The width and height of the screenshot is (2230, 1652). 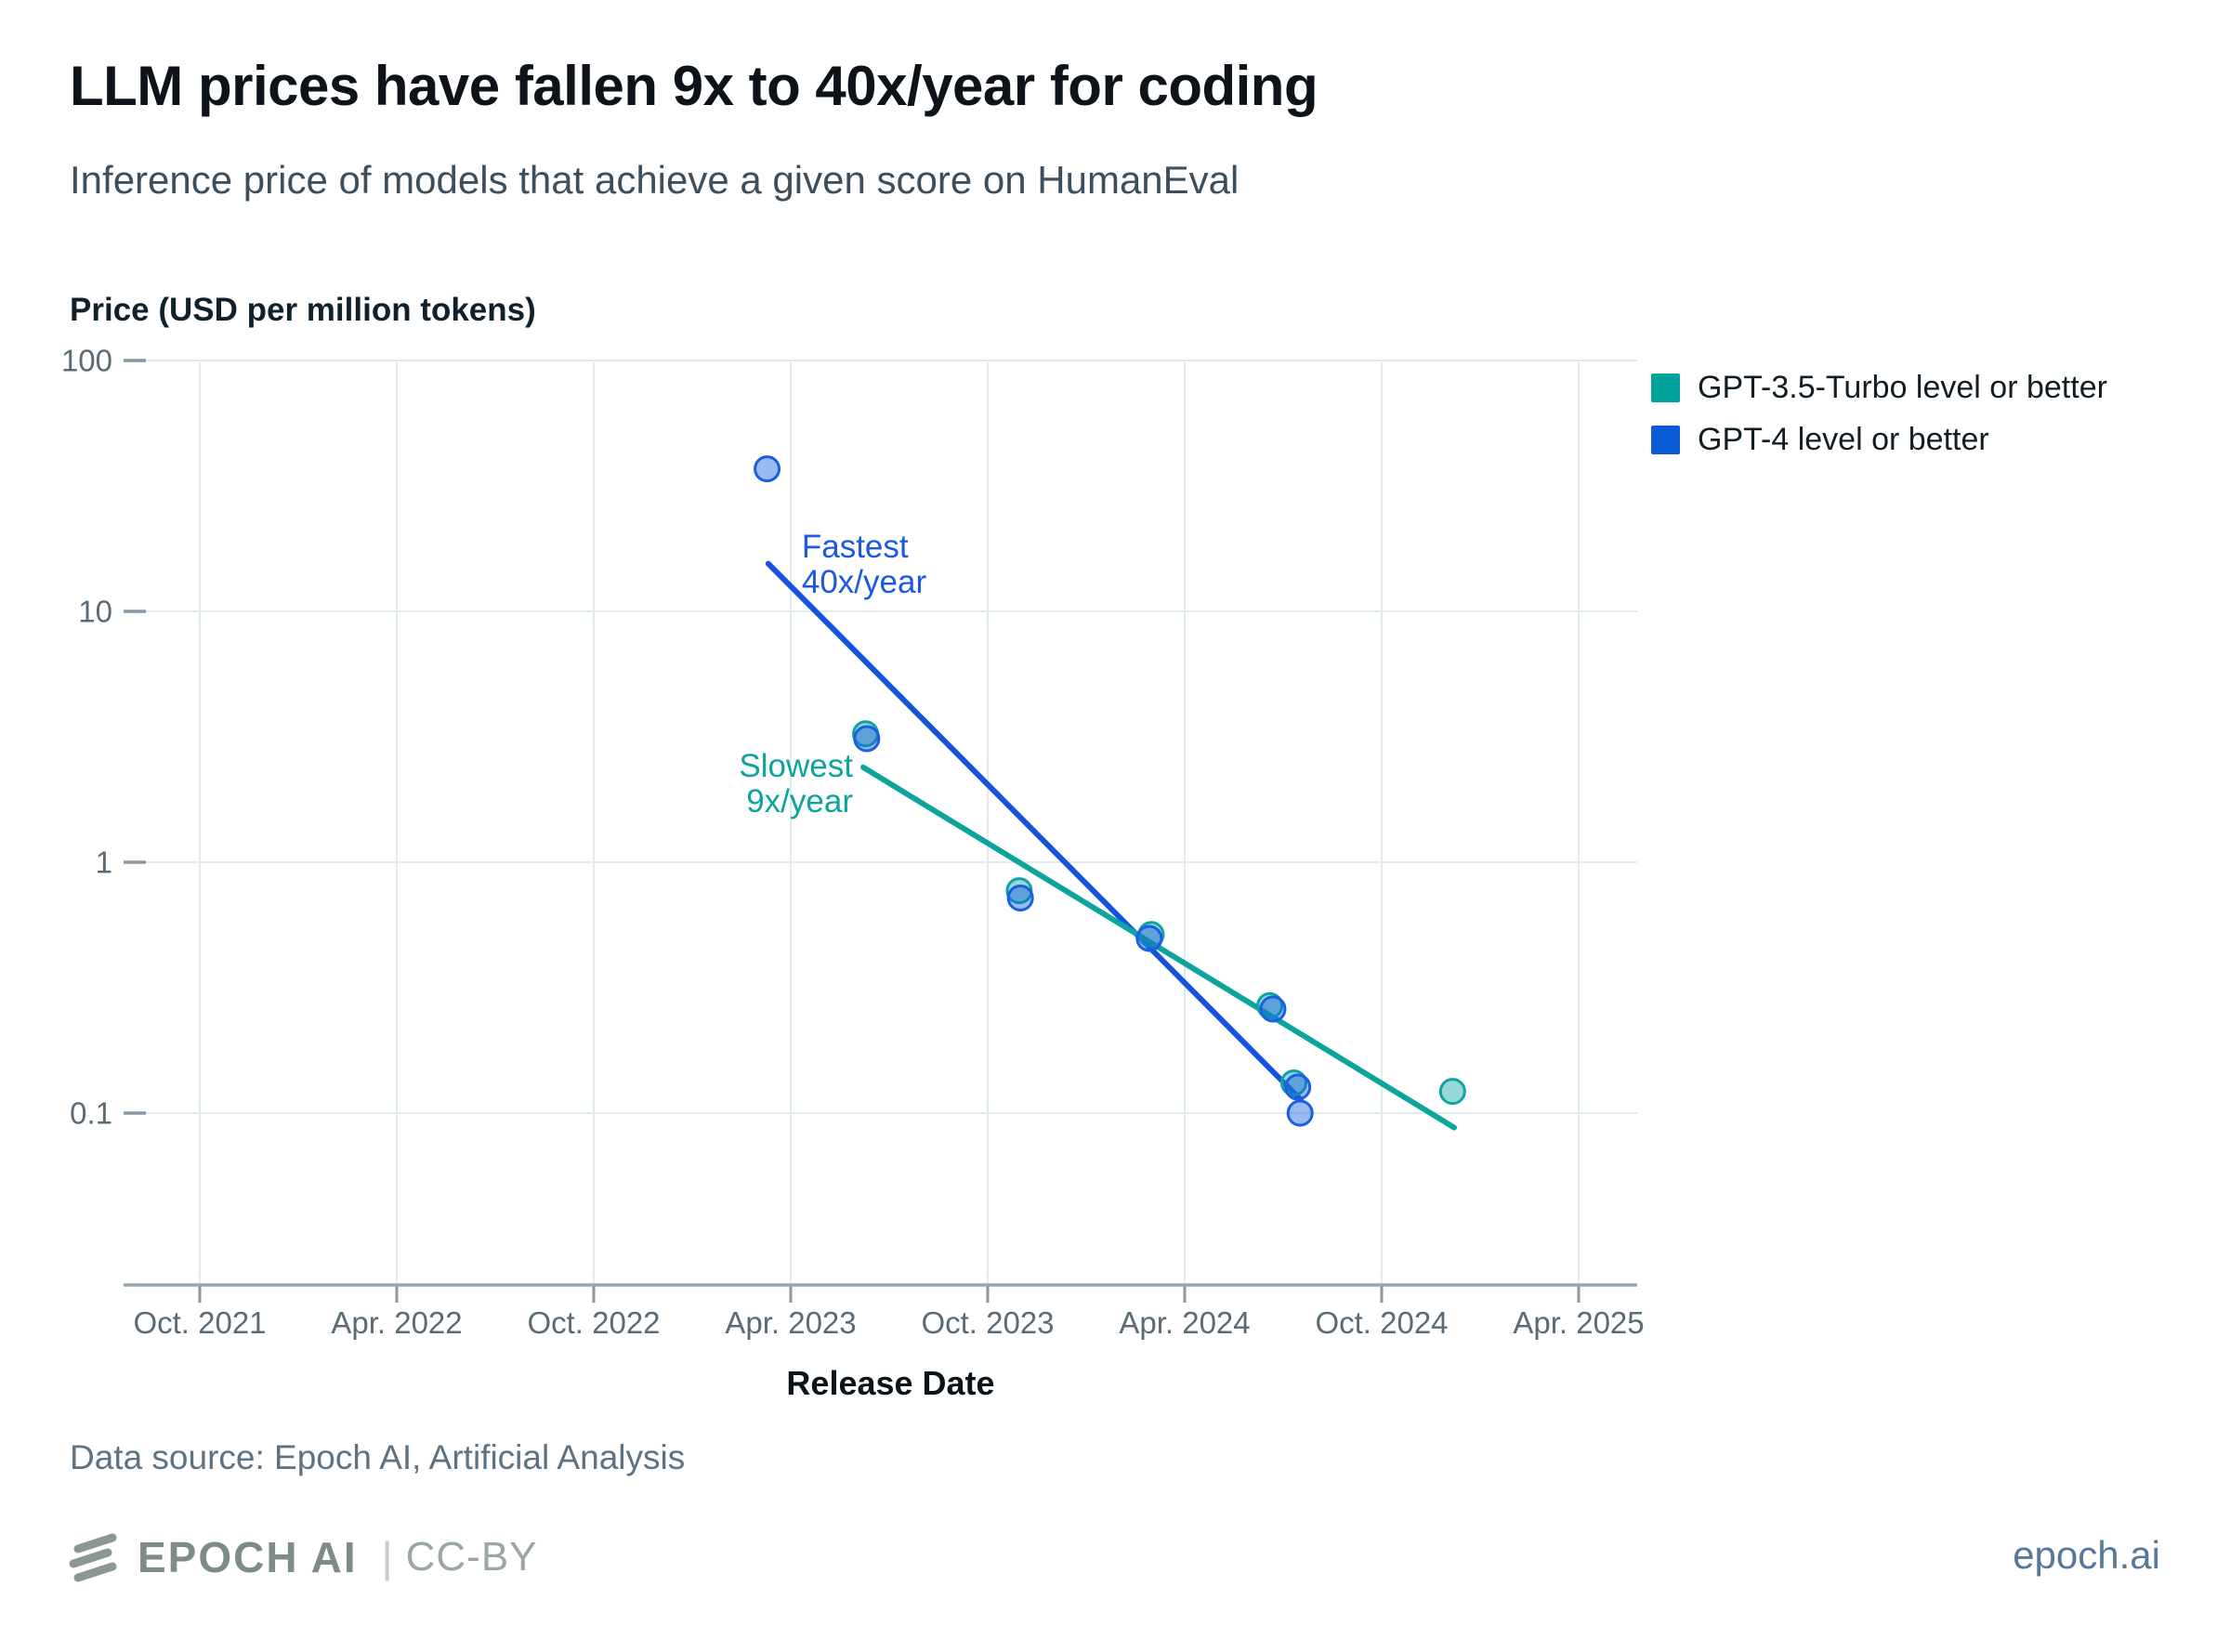 What do you see at coordinates (93, 1557) in the screenshot?
I see `epoch-logo-icon` at bounding box center [93, 1557].